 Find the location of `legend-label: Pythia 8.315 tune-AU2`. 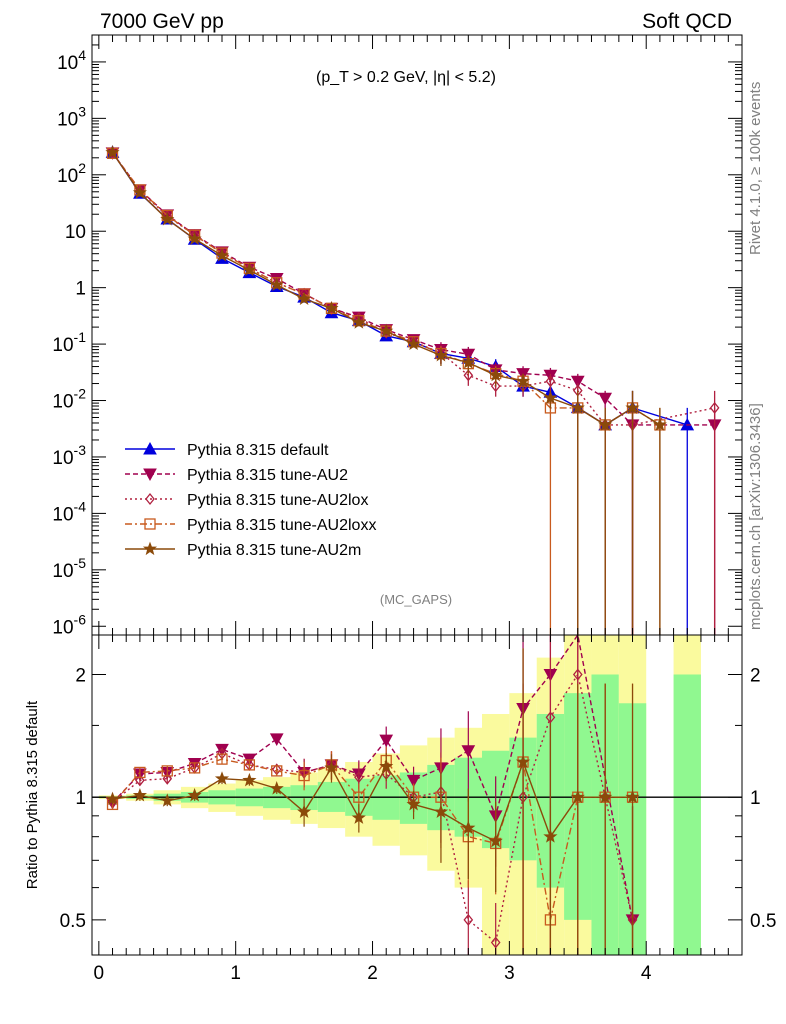

legend-label: Pythia 8.315 tune-AU2 is located at coordinates (267, 475).